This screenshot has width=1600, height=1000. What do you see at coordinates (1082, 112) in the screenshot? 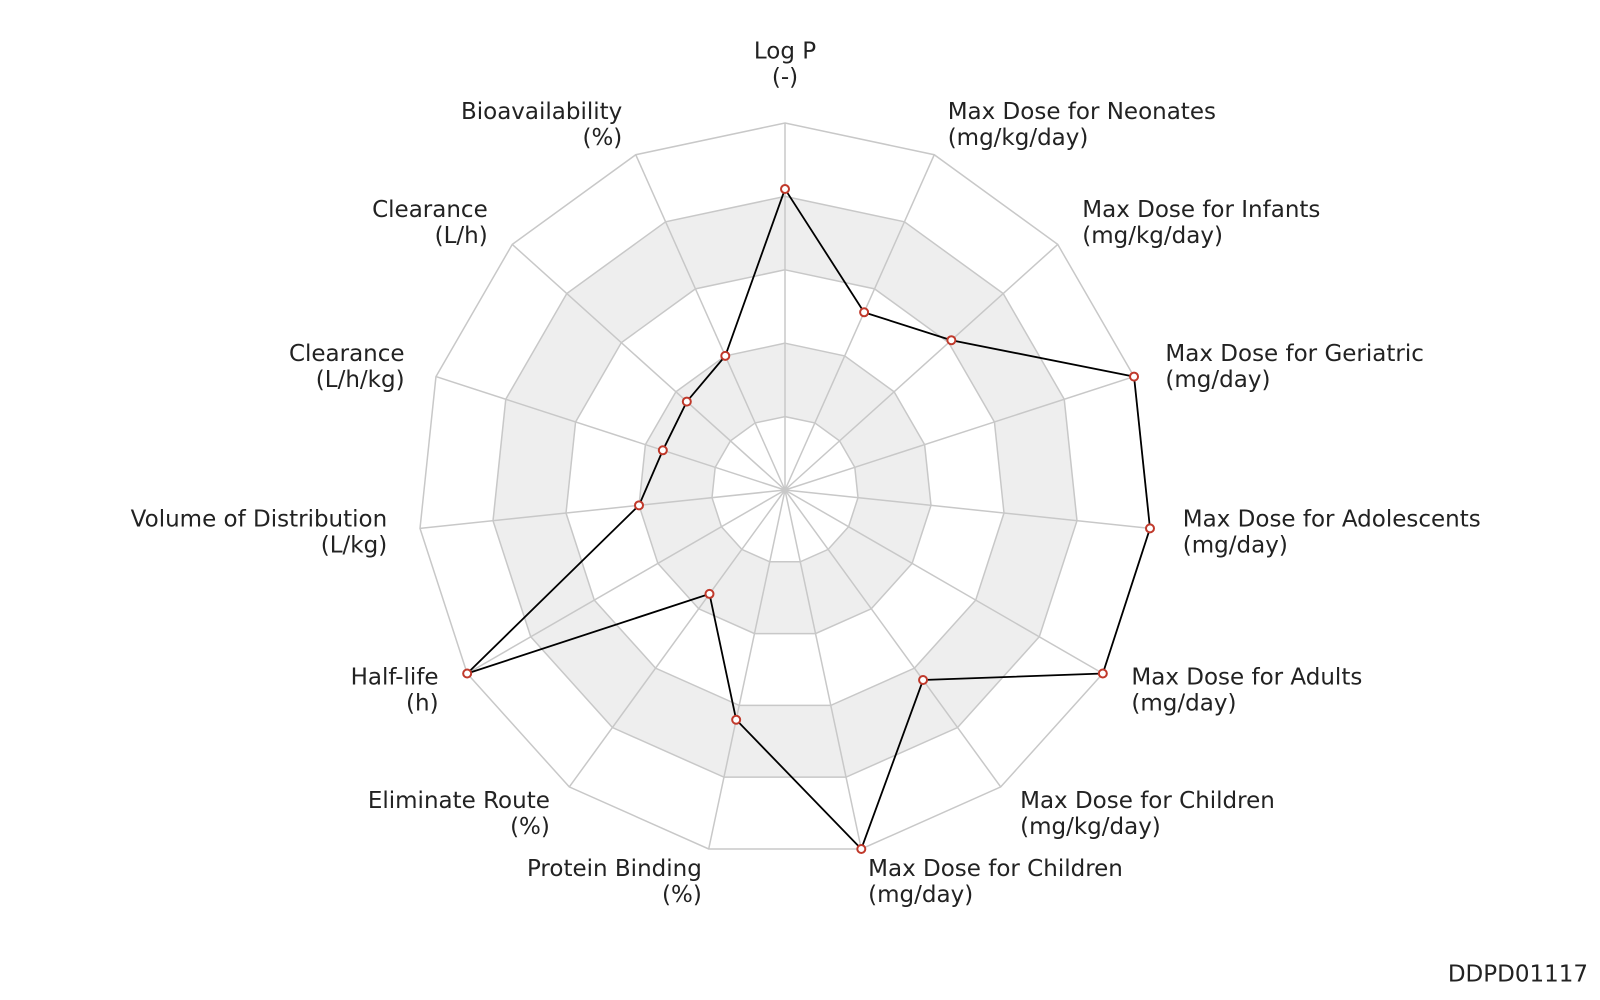
I see `axis-label: Max Dose for Neonates` at bounding box center [1082, 112].